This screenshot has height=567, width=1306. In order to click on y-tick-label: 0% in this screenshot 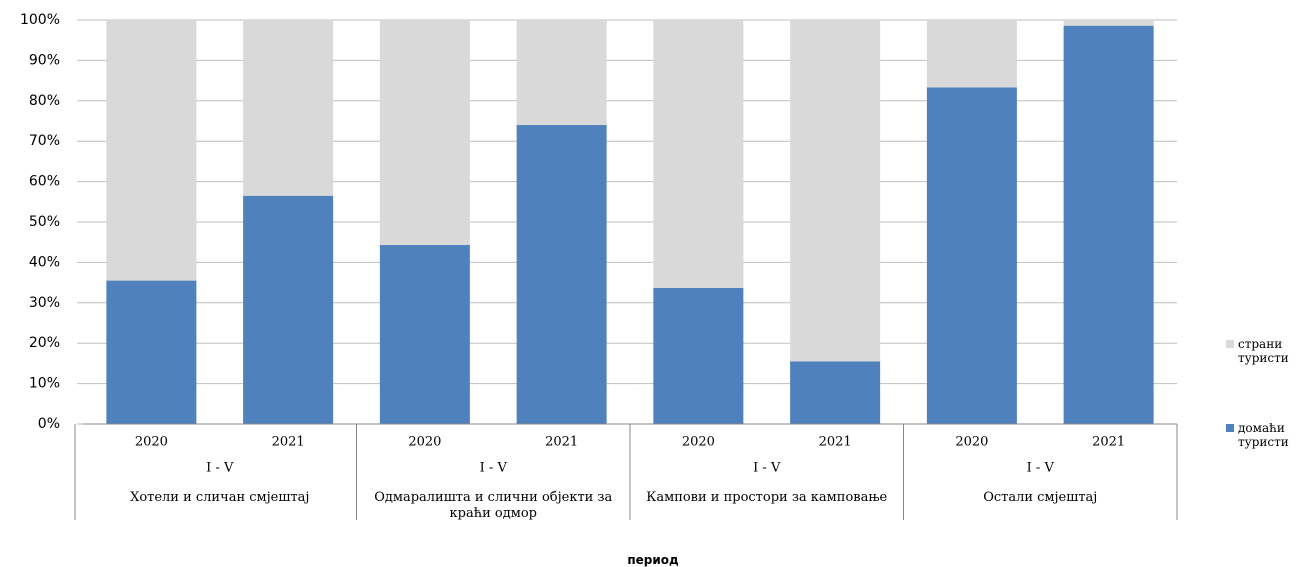, I will do `click(49, 424)`.